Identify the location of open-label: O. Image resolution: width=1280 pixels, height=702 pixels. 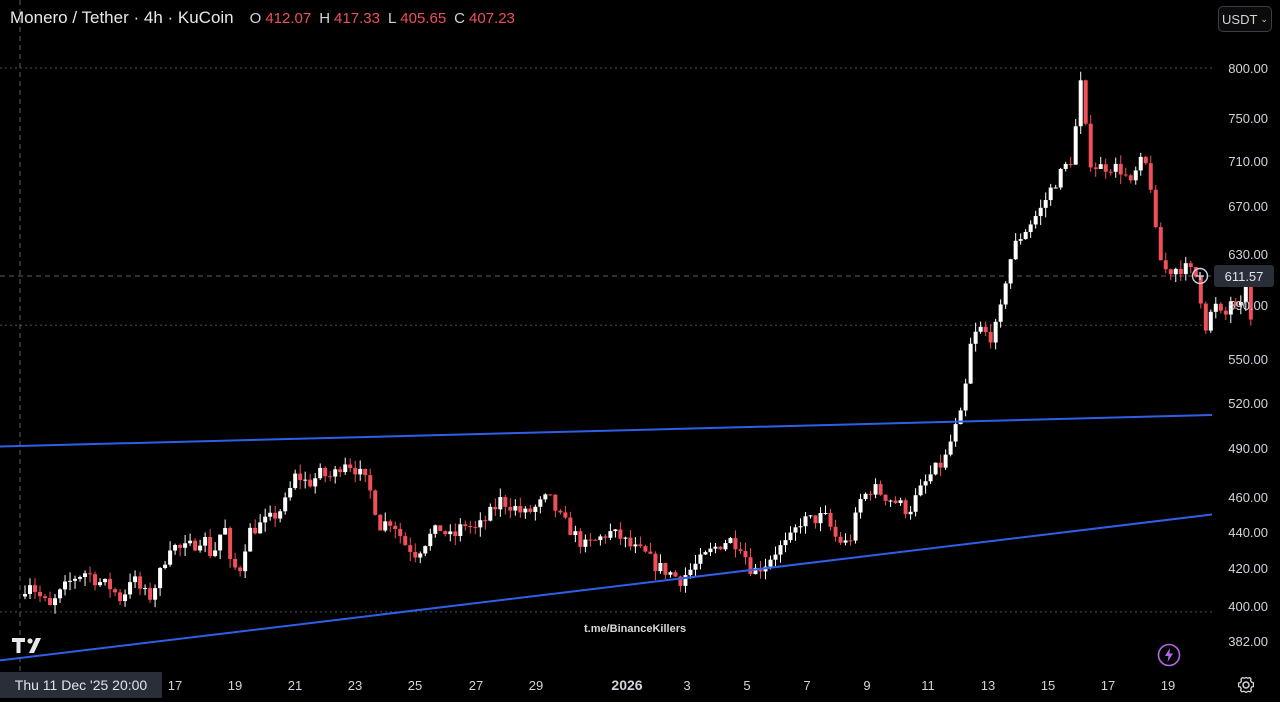
(255, 18).